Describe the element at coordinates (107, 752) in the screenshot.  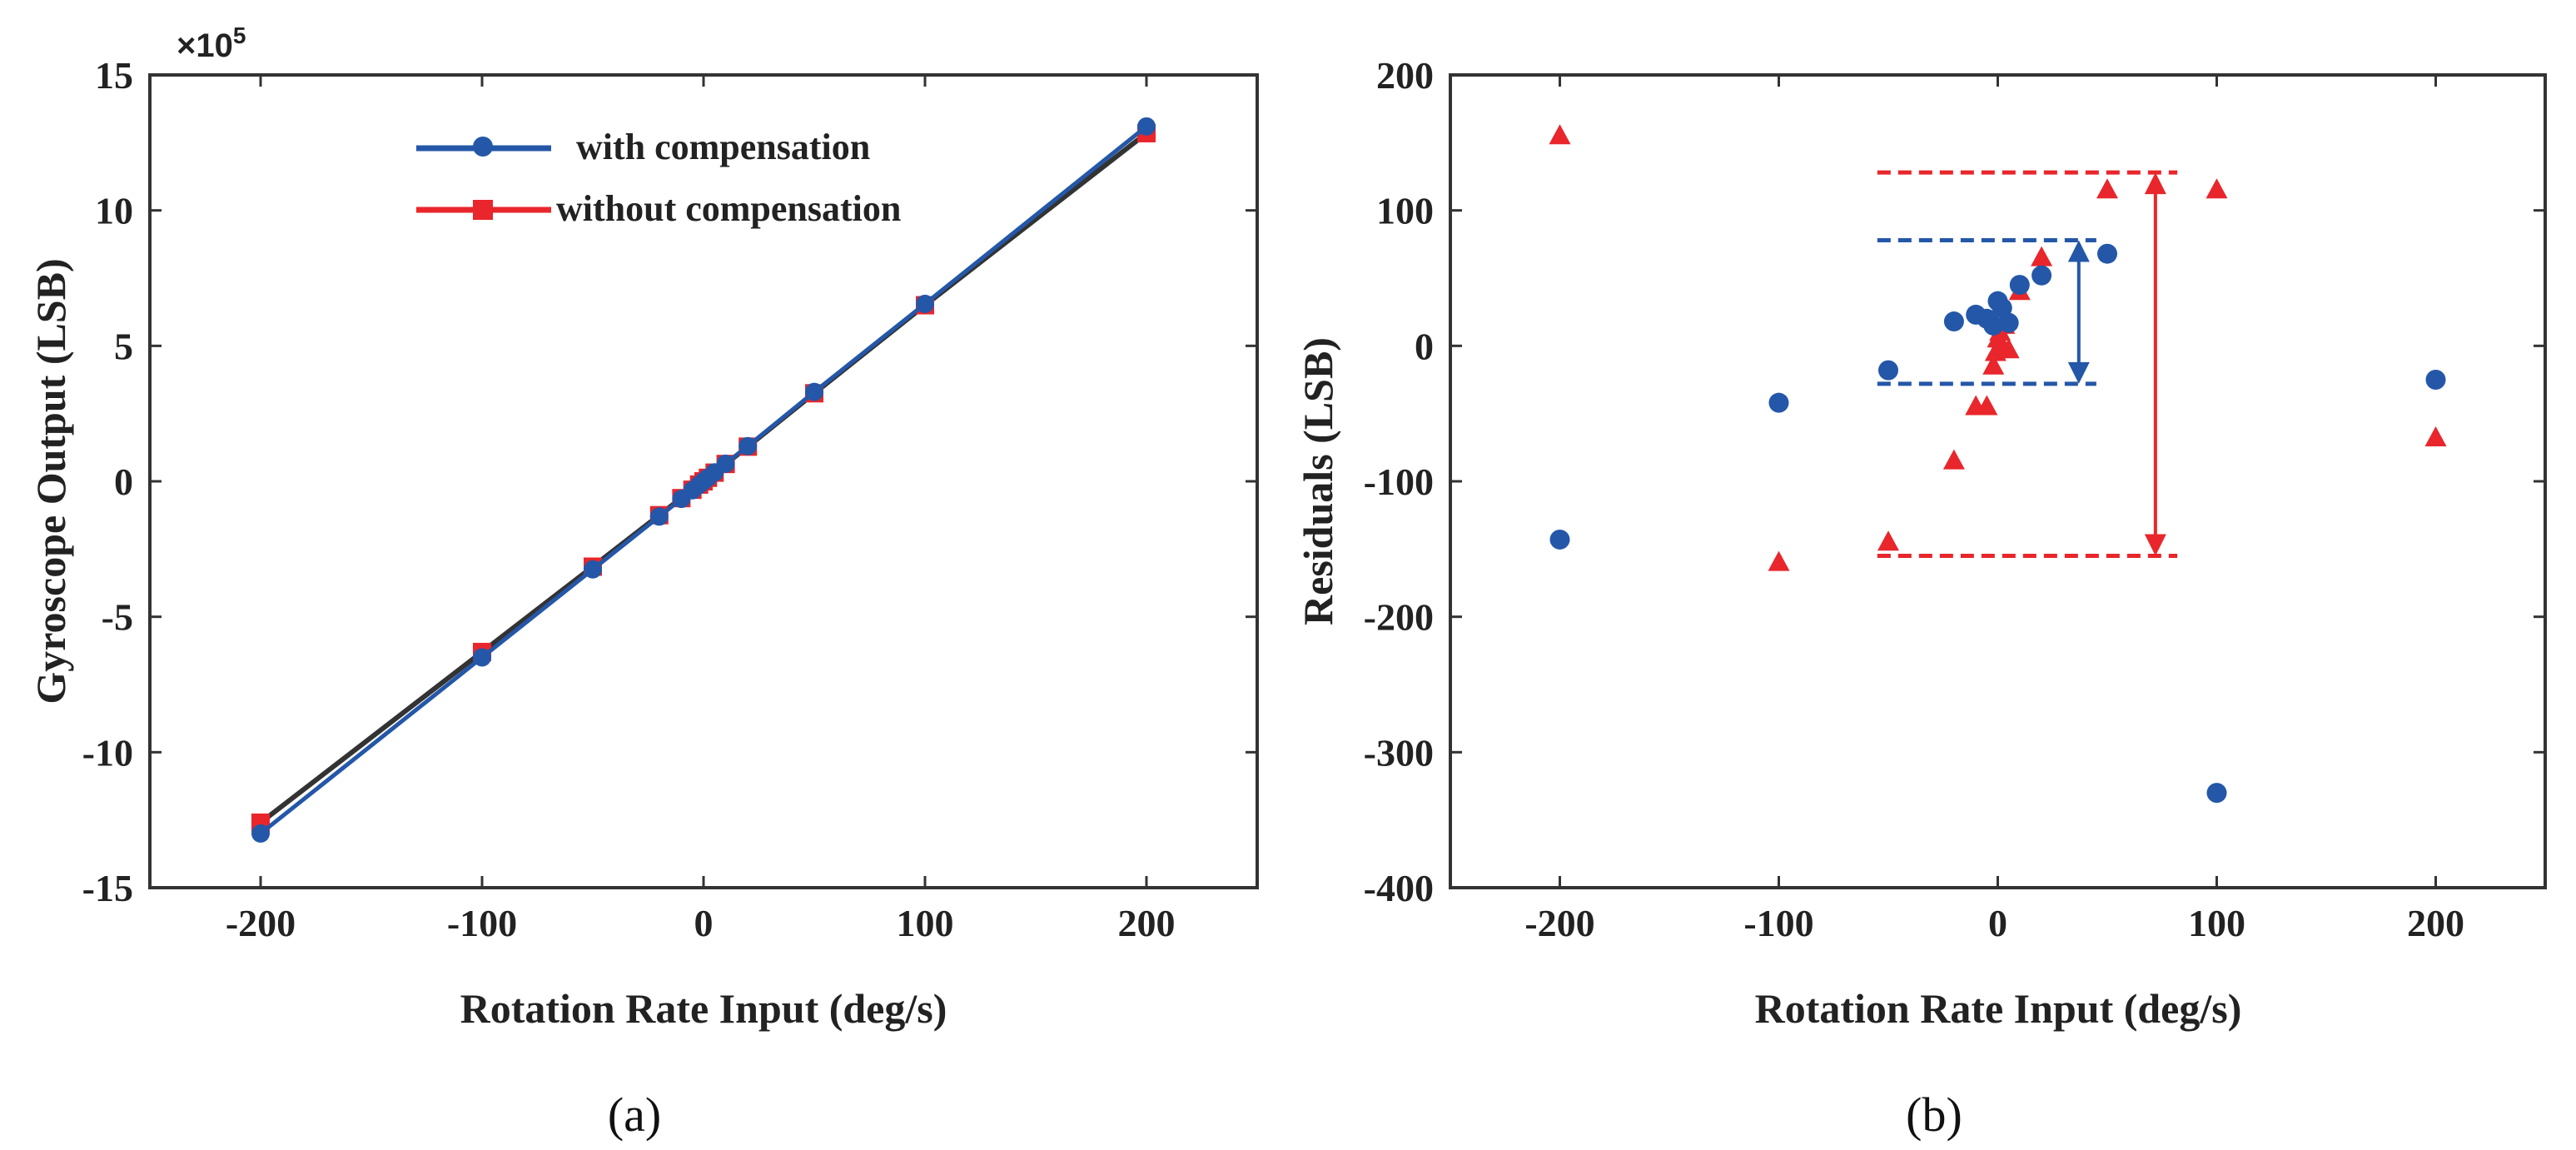
I see `y-tick-label: -10` at that location.